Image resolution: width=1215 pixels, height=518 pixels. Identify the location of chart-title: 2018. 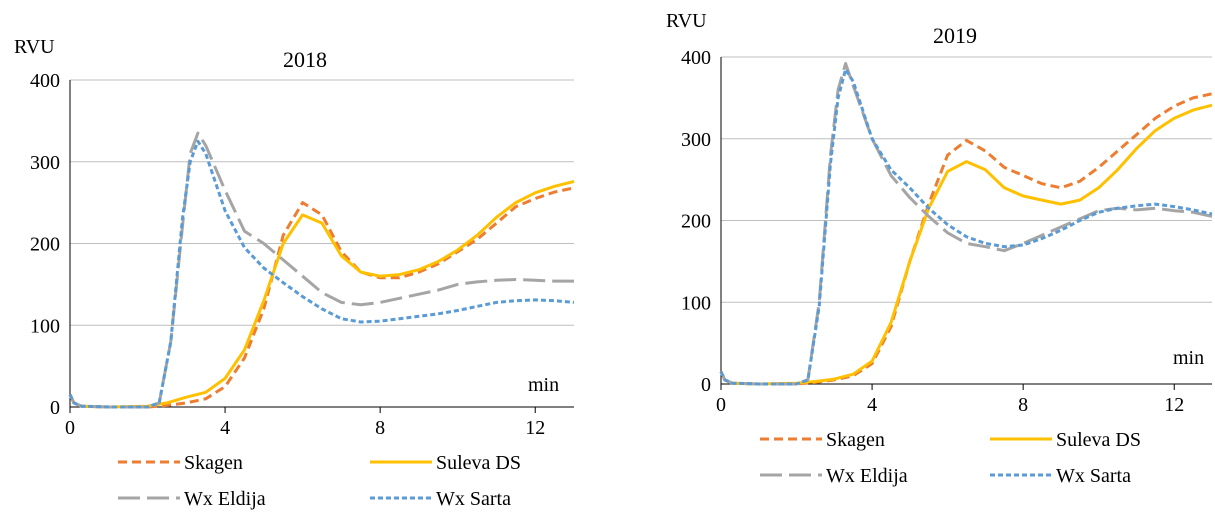
(305, 59).